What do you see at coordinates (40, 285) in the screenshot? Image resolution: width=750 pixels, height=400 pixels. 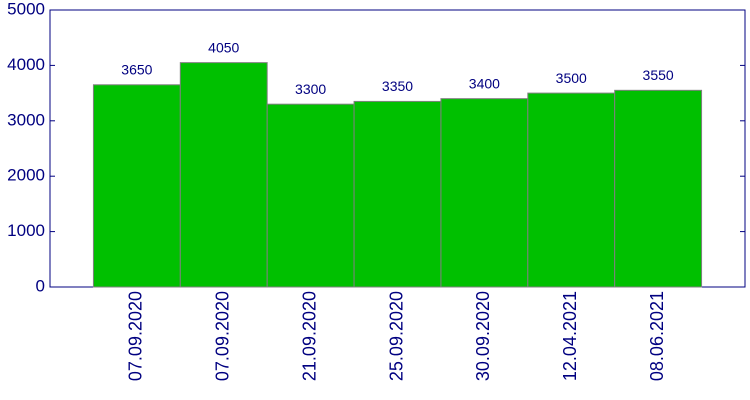 I see `y-tick-label: 0` at bounding box center [40, 285].